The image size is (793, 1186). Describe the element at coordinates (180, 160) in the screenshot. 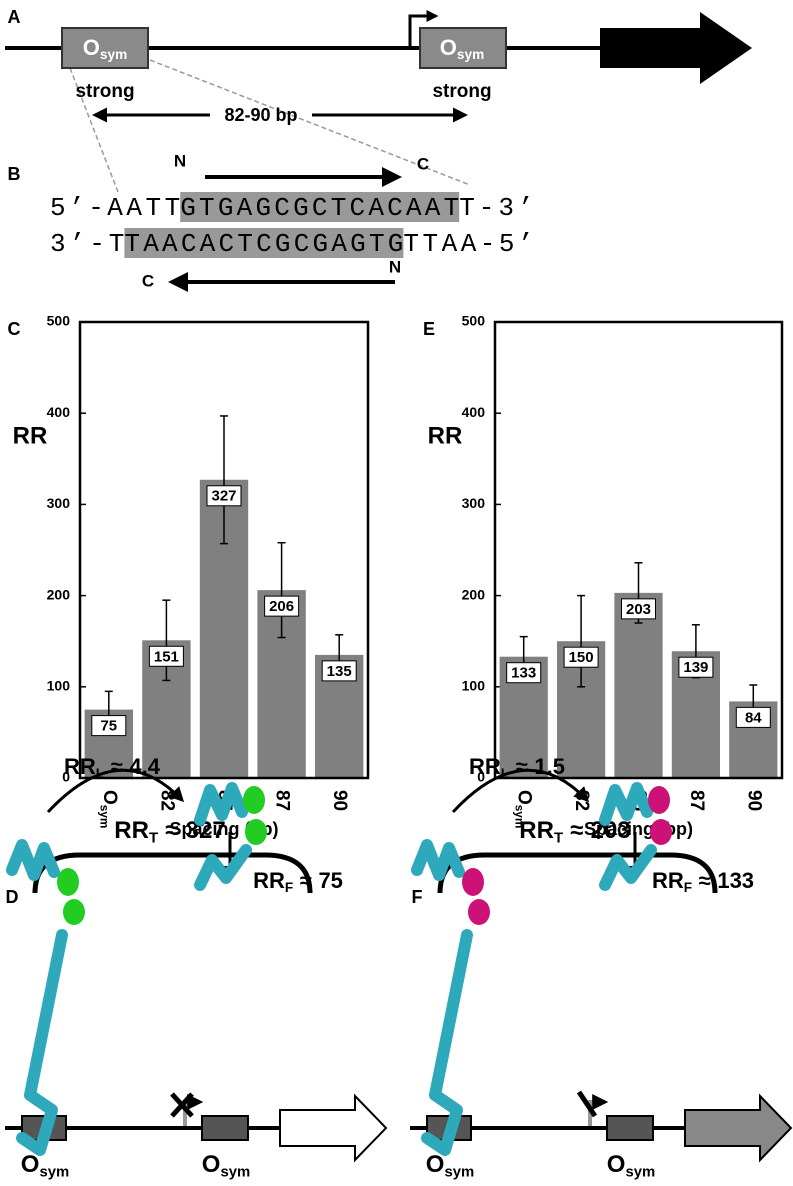

I see `n-label: N` at that location.